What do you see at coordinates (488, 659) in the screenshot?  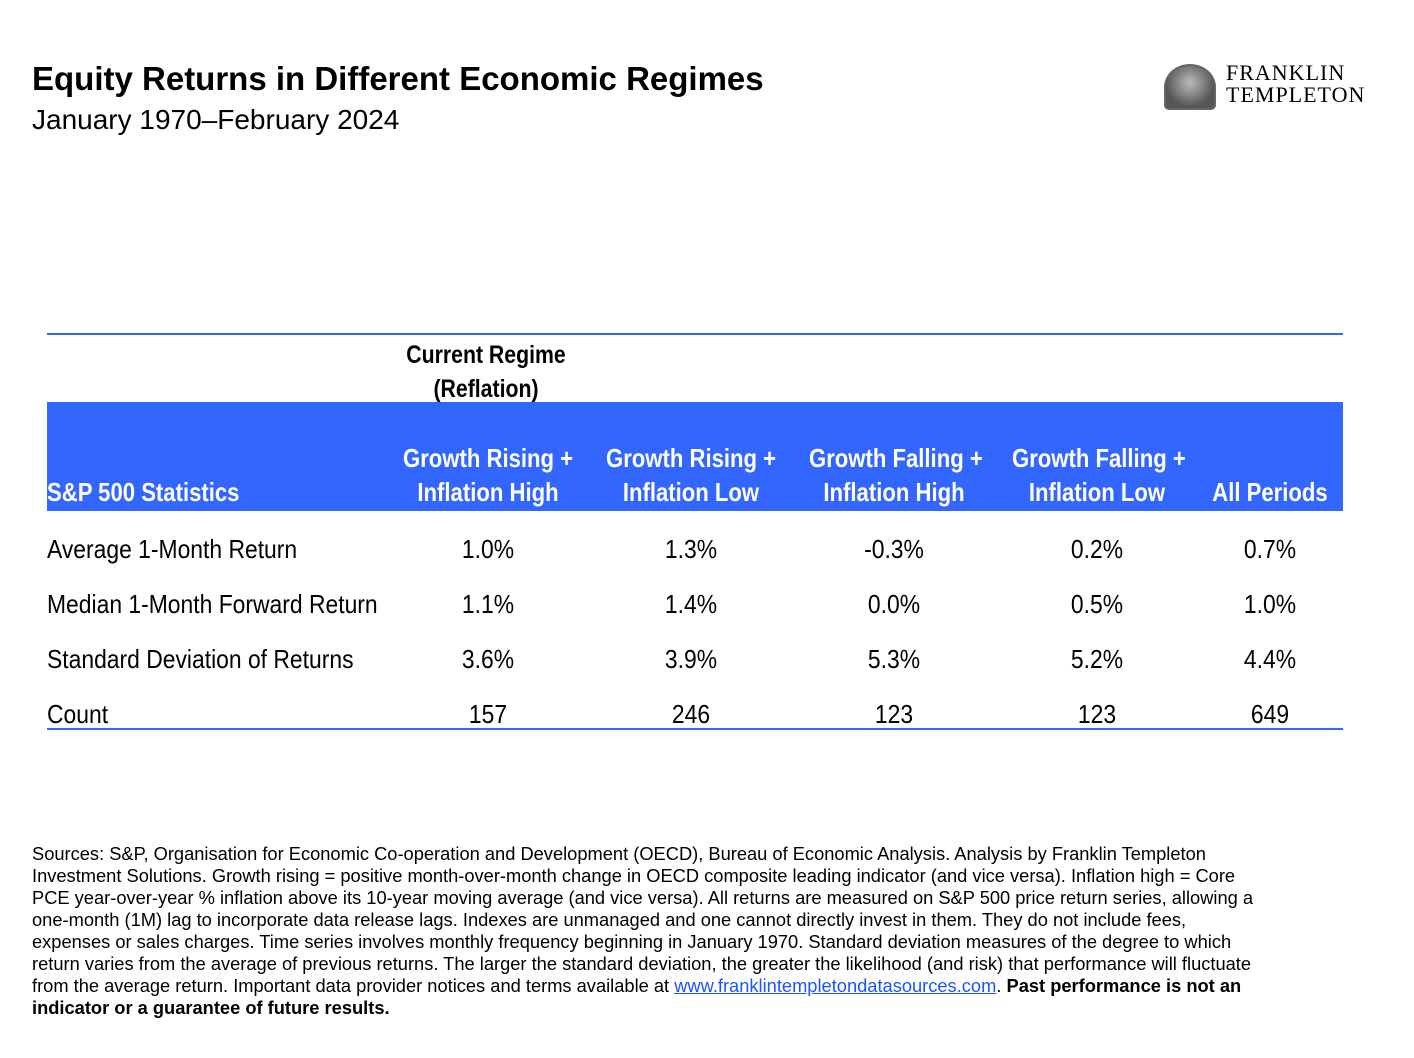 I see `table-cell: 3.6%` at bounding box center [488, 659].